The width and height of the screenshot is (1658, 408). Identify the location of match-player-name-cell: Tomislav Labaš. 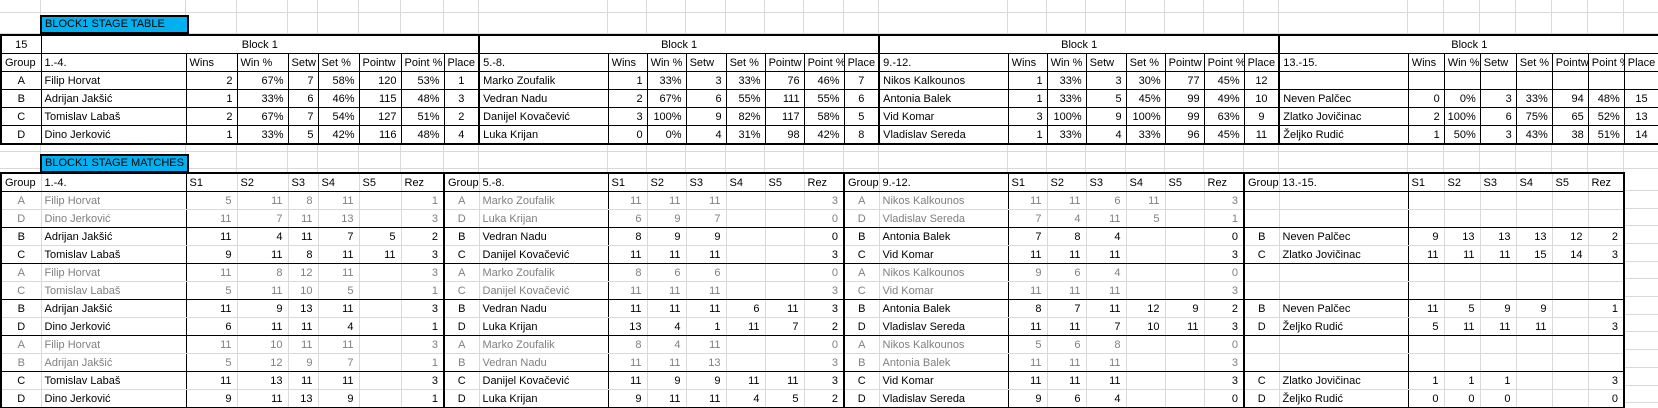
(114, 254).